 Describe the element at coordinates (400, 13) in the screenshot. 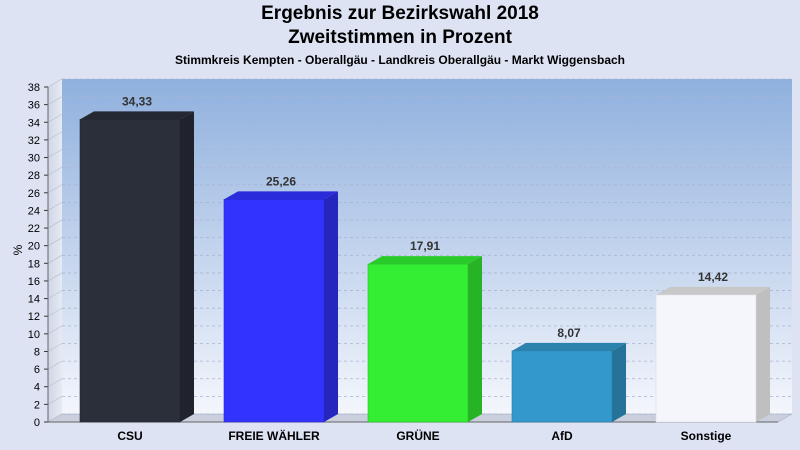

I see `chart-title: Ergebnis zur Bezirkswahl 2018` at that location.